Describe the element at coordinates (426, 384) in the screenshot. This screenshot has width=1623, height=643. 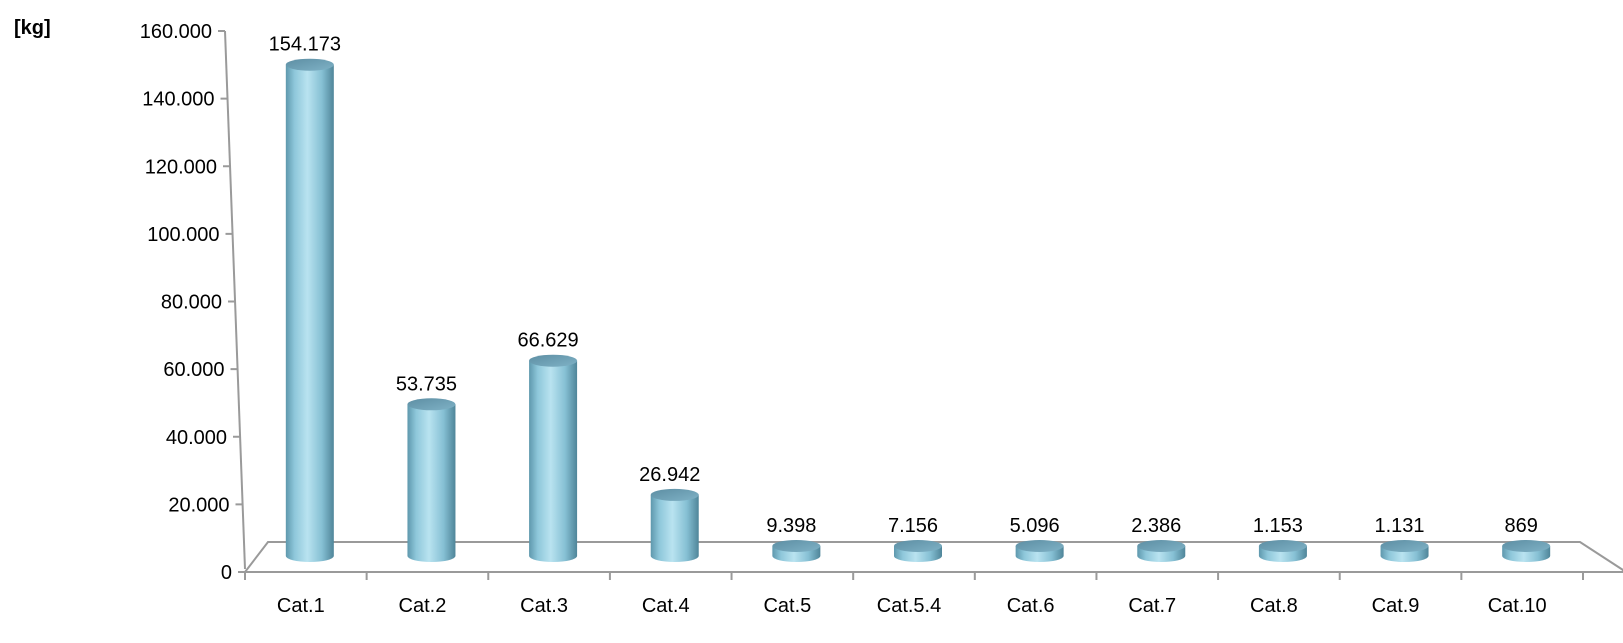
I see `data-label: 53.735` at that location.